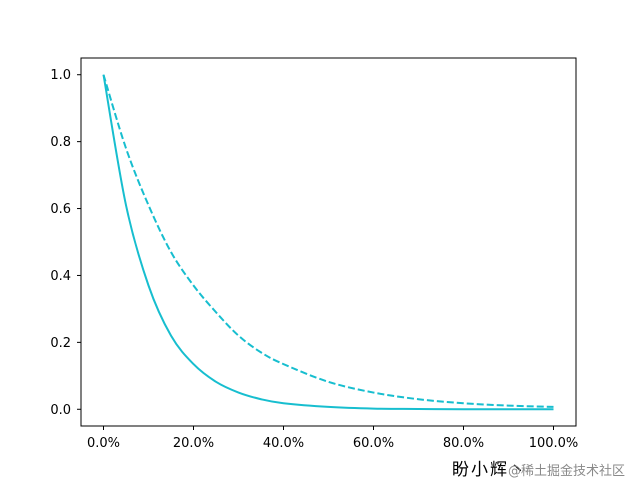 Image resolution: width=640 pixels, height=490 pixels. I want to click on x-tick-label: 80.0%, so click(463, 443).